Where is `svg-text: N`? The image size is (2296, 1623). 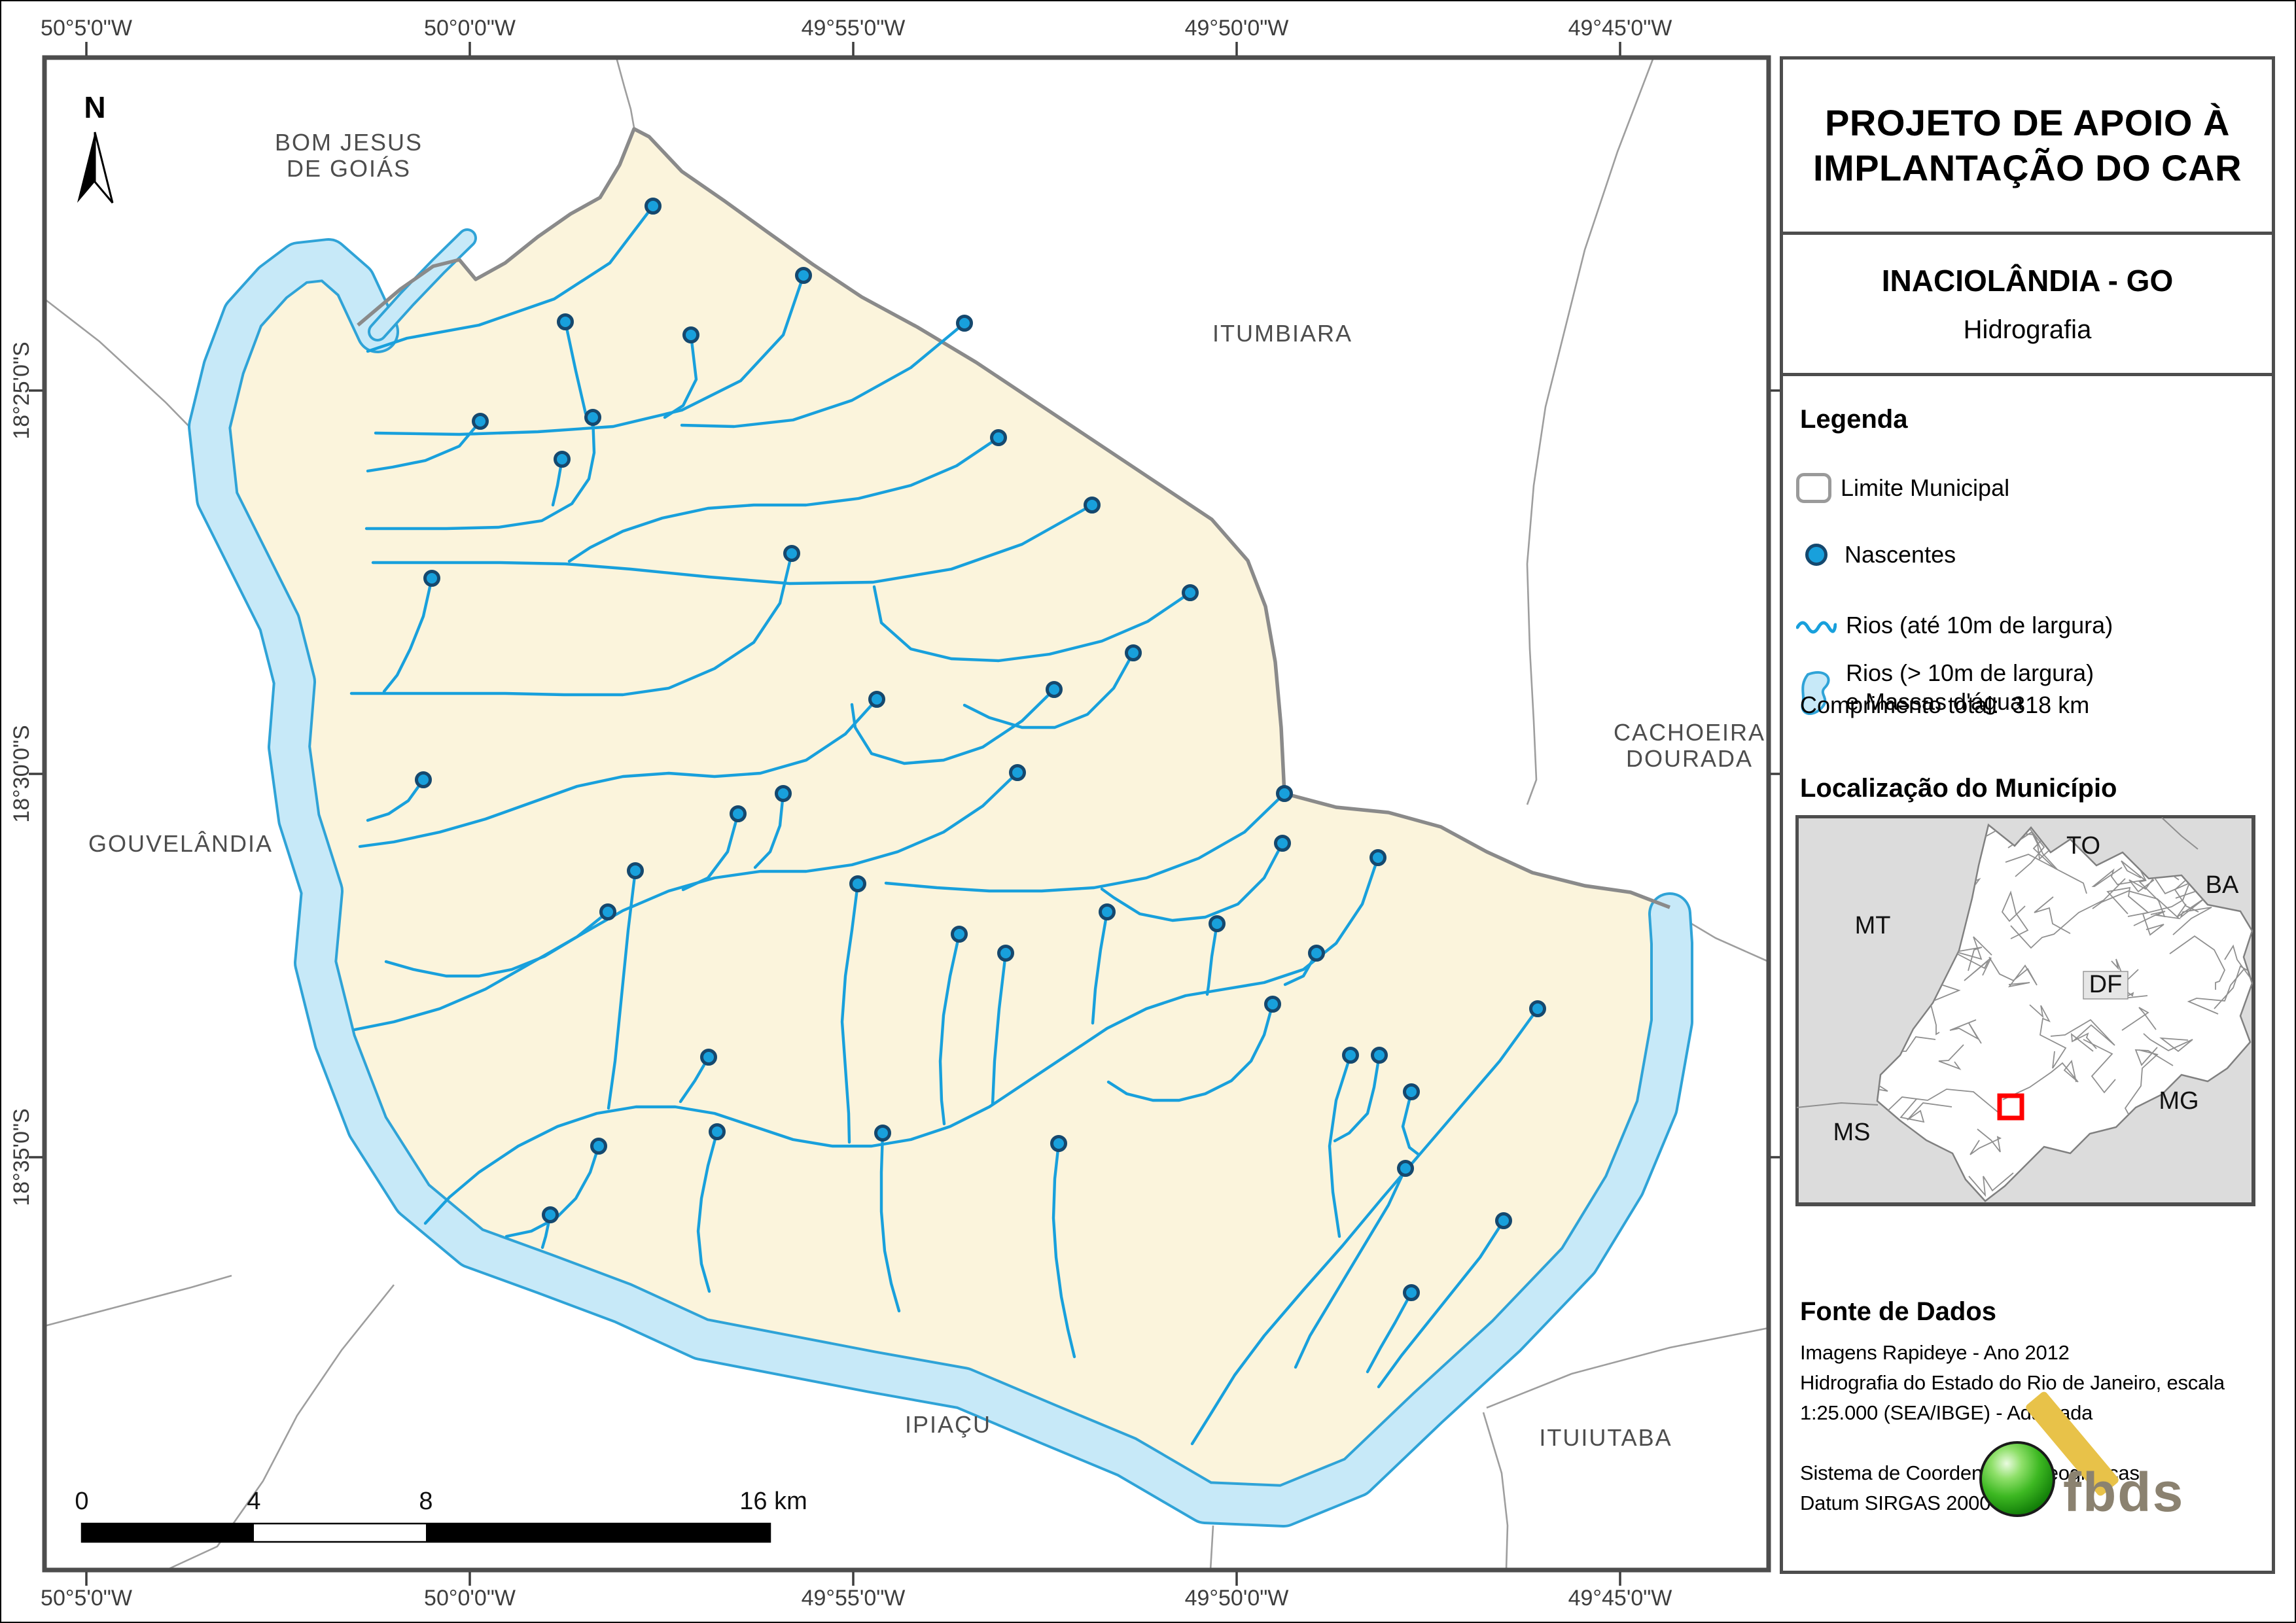 svg-text: N is located at coordinates (95, 107).